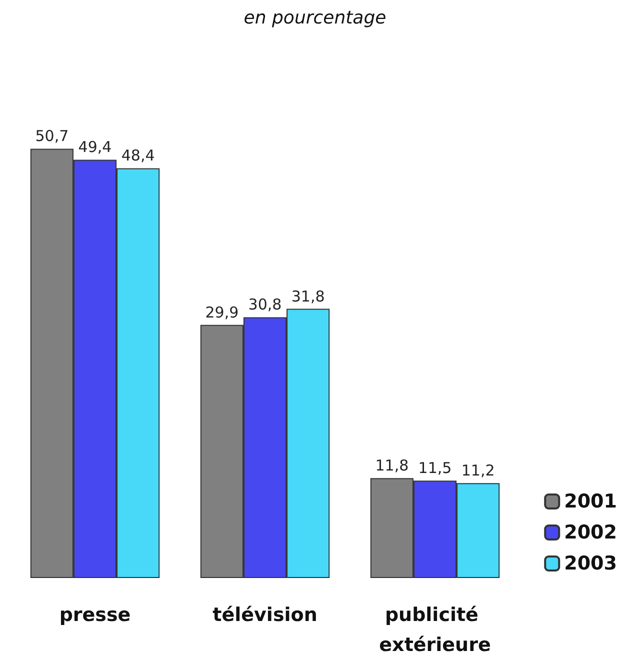  What do you see at coordinates (591, 533) in the screenshot?
I see `legend-label: 2002` at bounding box center [591, 533].